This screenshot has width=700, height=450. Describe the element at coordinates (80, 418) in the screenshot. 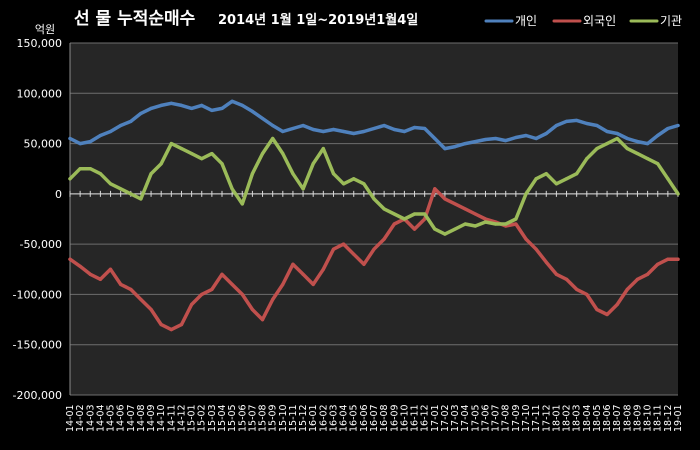

I see `x-tick-label: 14-02` at that location.